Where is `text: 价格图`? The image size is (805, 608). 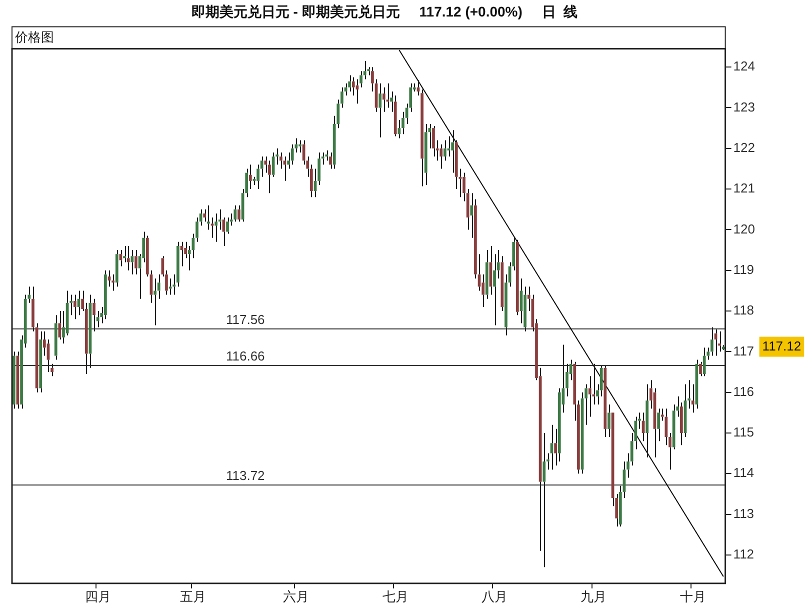
text: 价格图 is located at coordinates (34, 36).